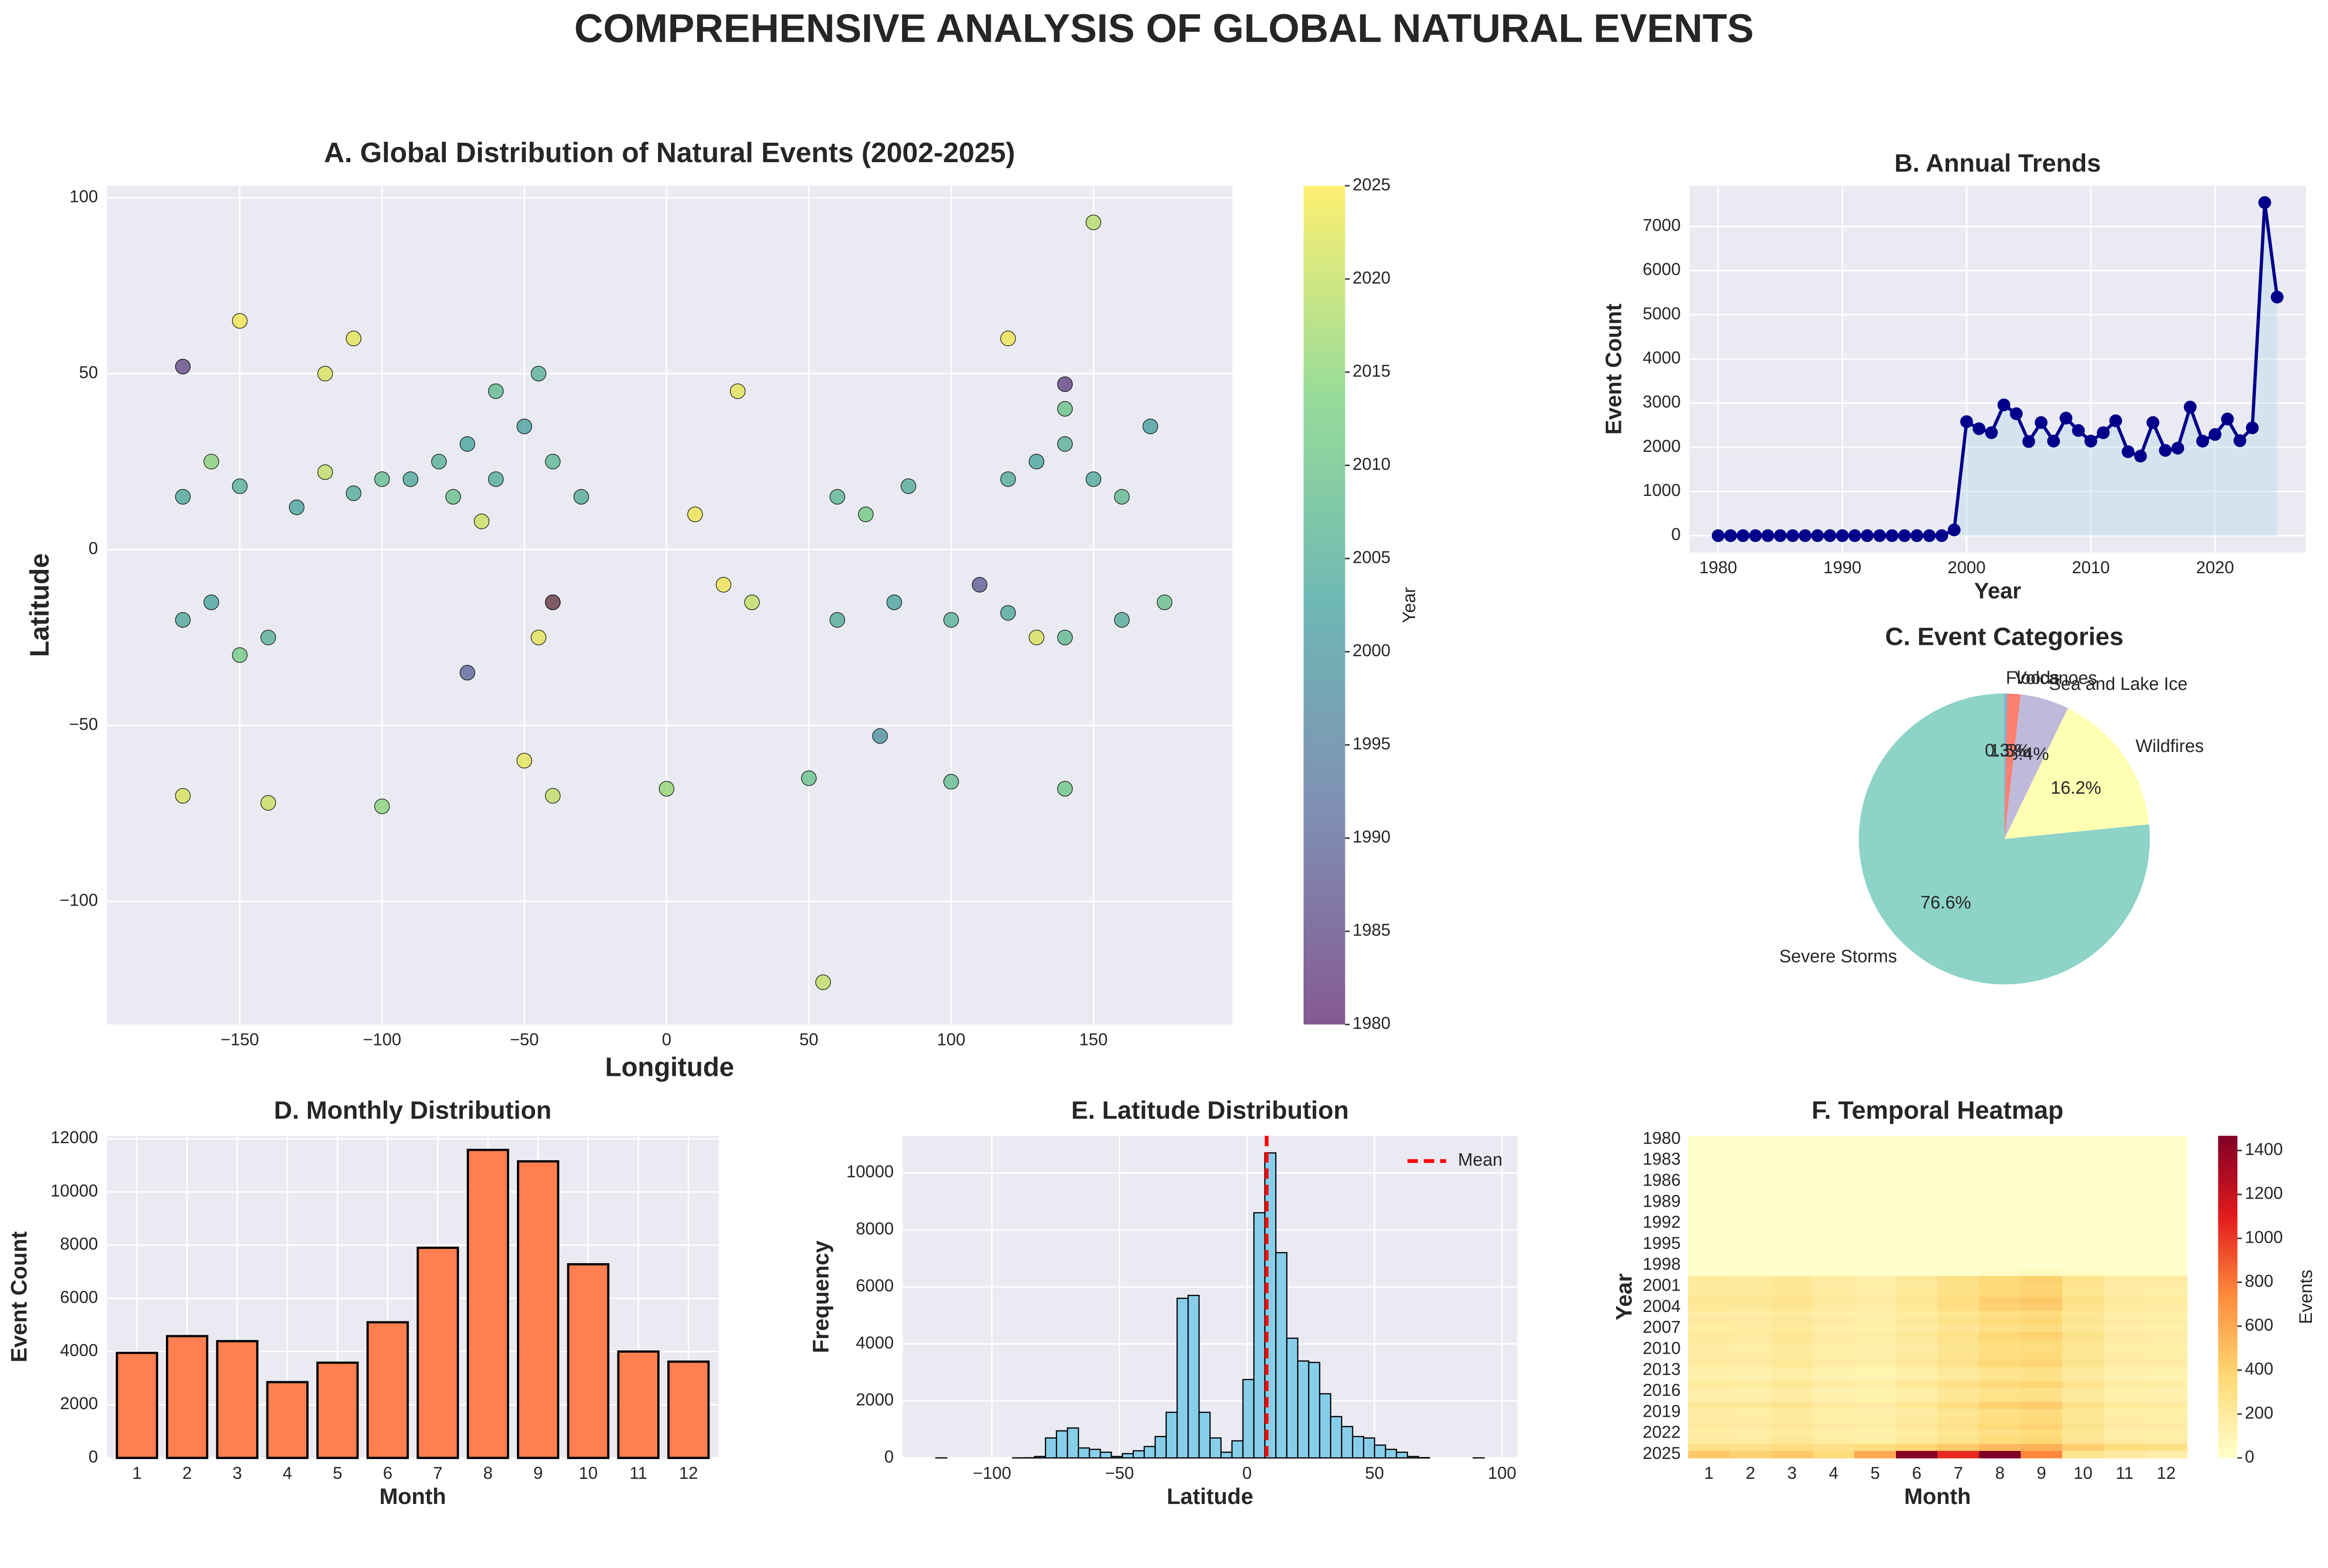  I want to click on slice-label: Volcanoes, so click(2056, 678).